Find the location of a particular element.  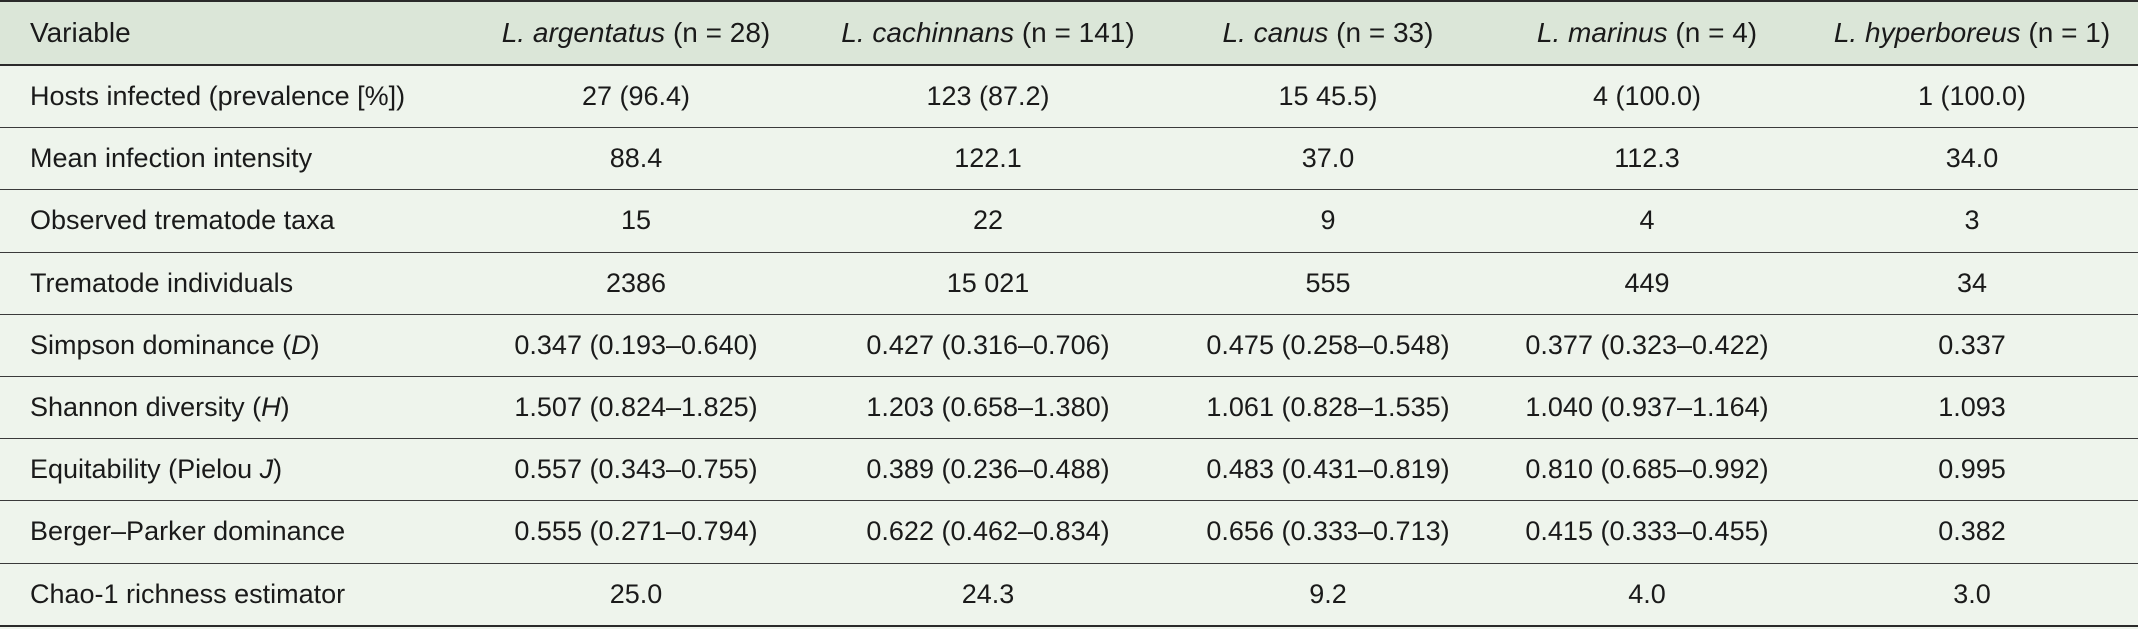

table-cell: 555 is located at coordinates (1328, 282).